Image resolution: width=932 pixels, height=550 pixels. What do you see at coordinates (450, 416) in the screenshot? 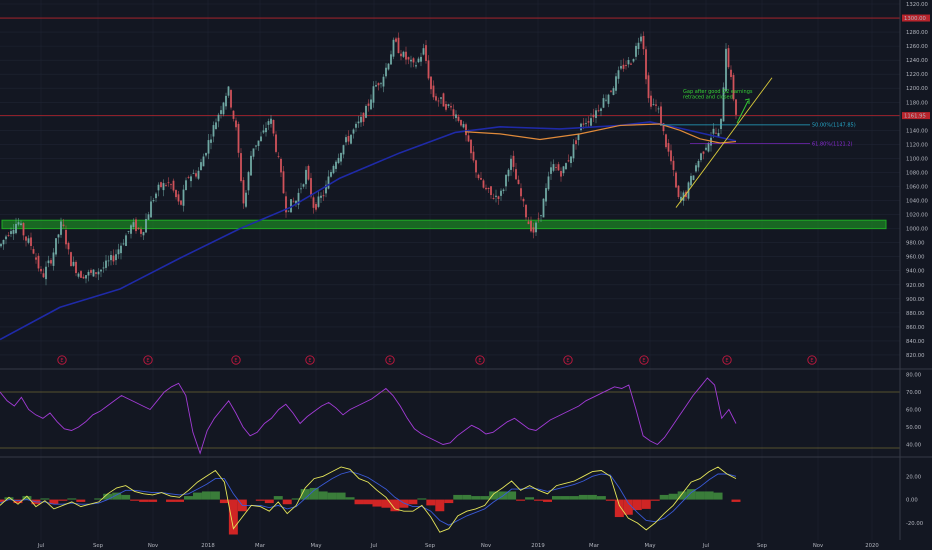
I see `rsi-panel` at bounding box center [450, 416].